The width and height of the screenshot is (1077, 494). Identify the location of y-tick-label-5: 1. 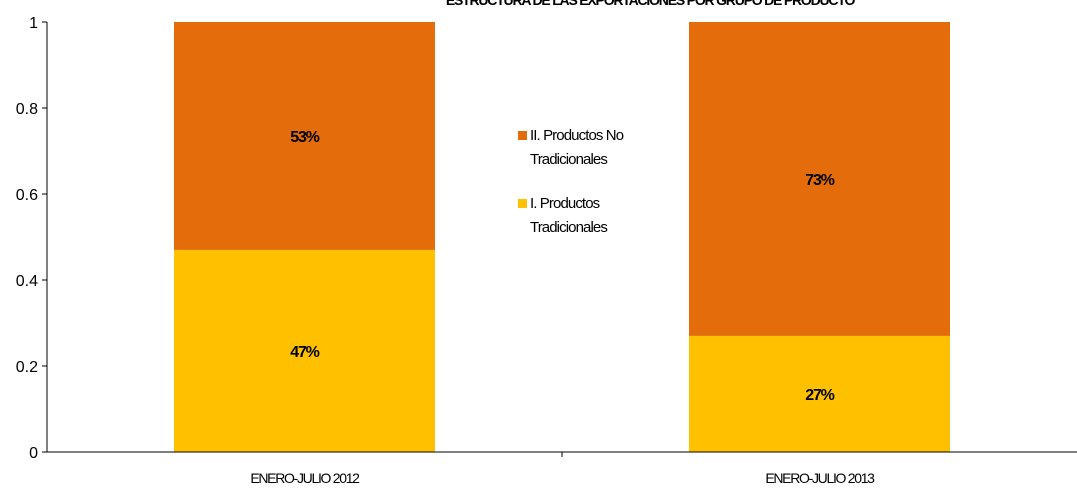
(33, 23).